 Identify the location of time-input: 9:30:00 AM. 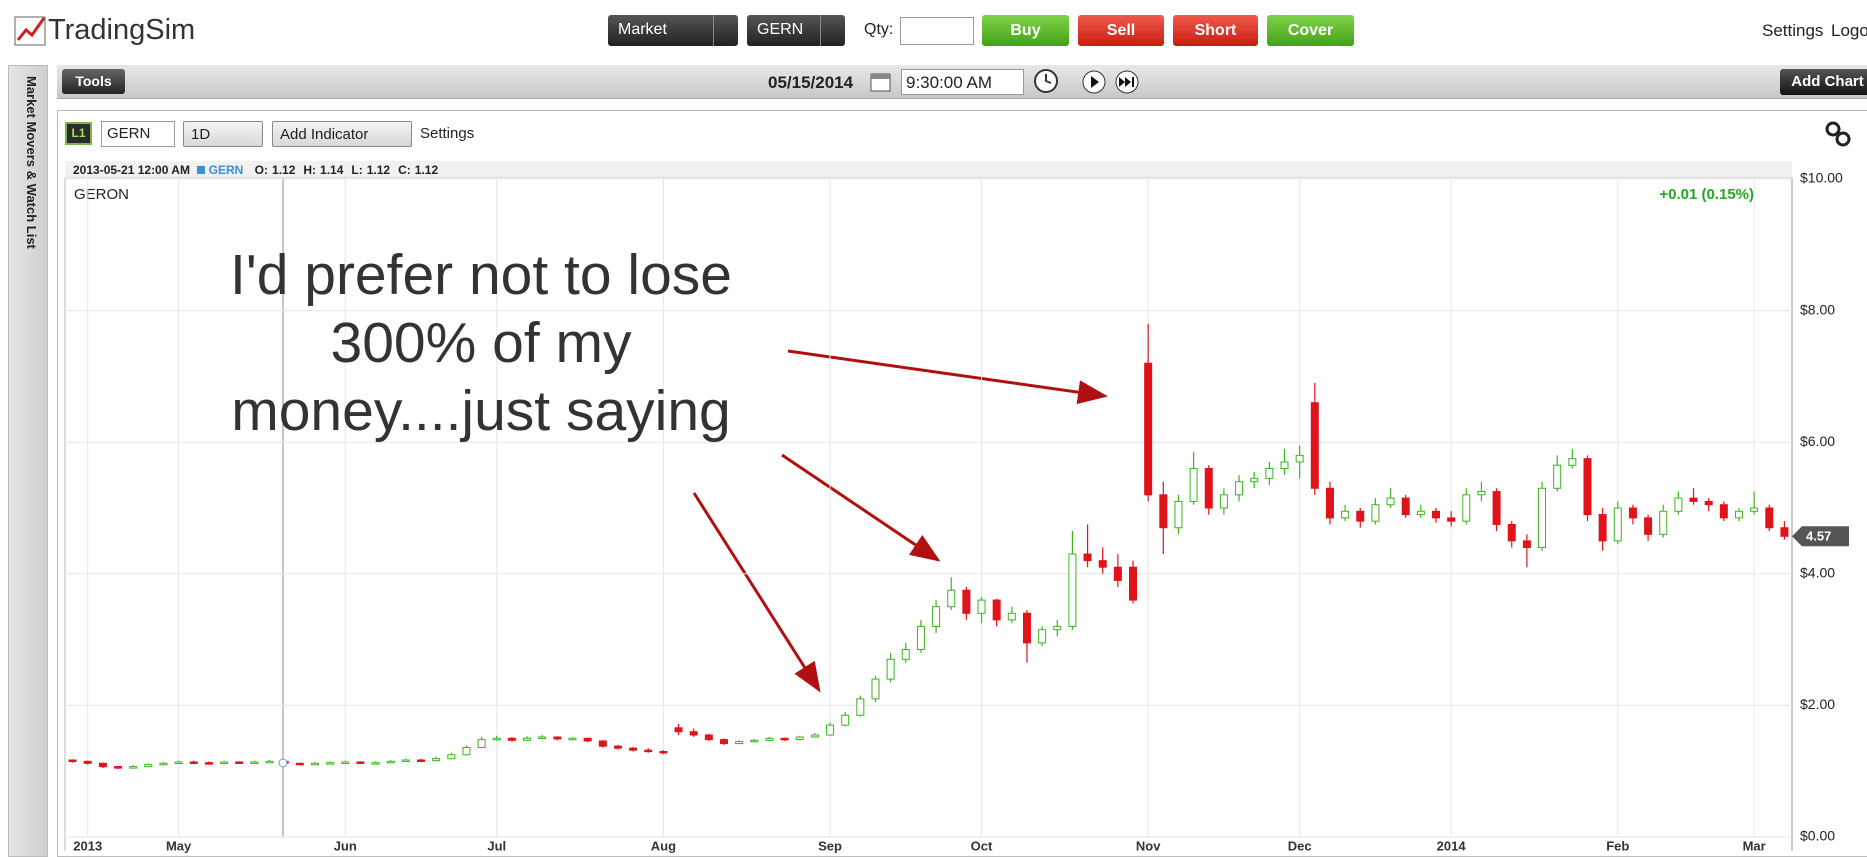
(962, 82).